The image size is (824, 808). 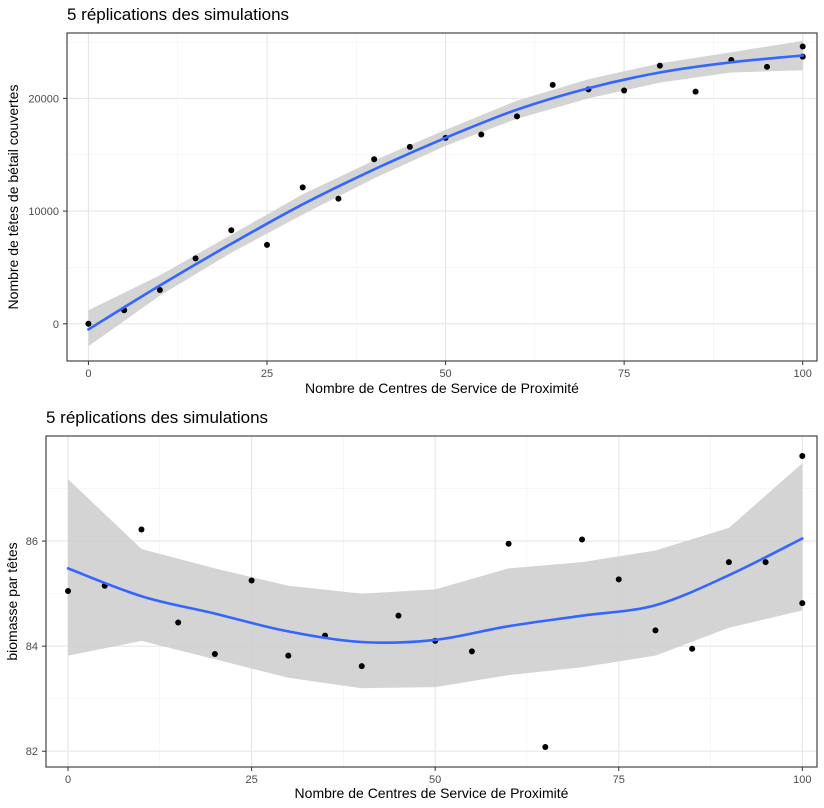 What do you see at coordinates (13, 197) in the screenshot?
I see `y-axis-title: Nombre de têtes de bétail couvertes` at bounding box center [13, 197].